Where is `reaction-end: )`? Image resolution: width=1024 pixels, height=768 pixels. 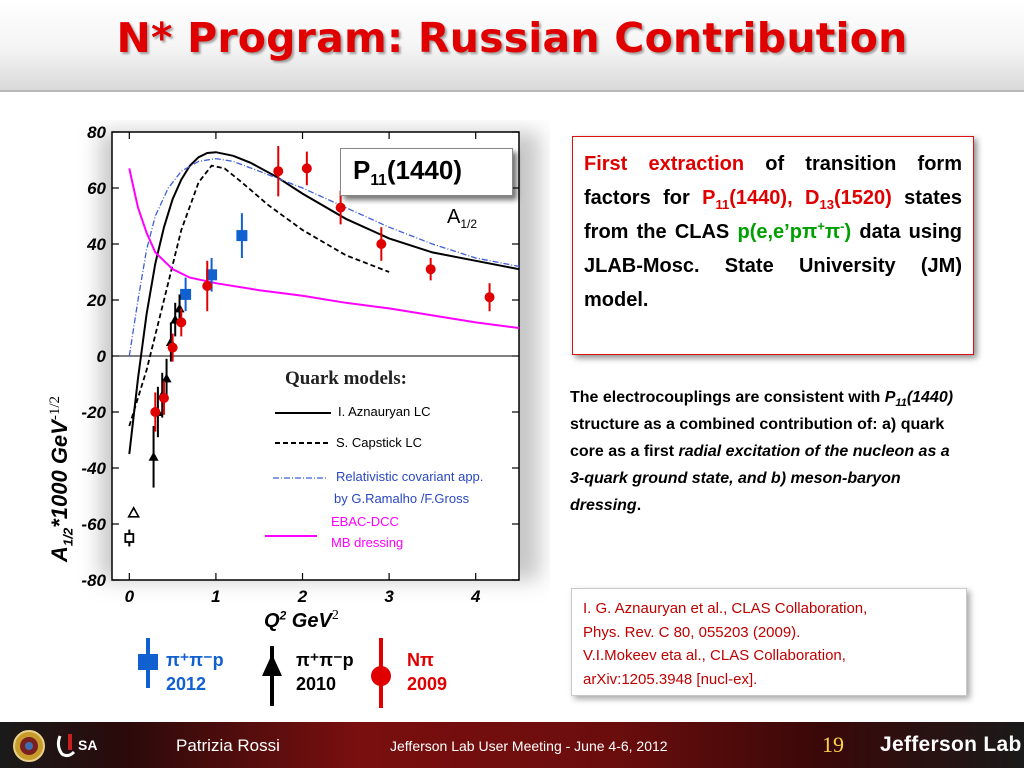 reaction-end: ) is located at coordinates (848, 232).